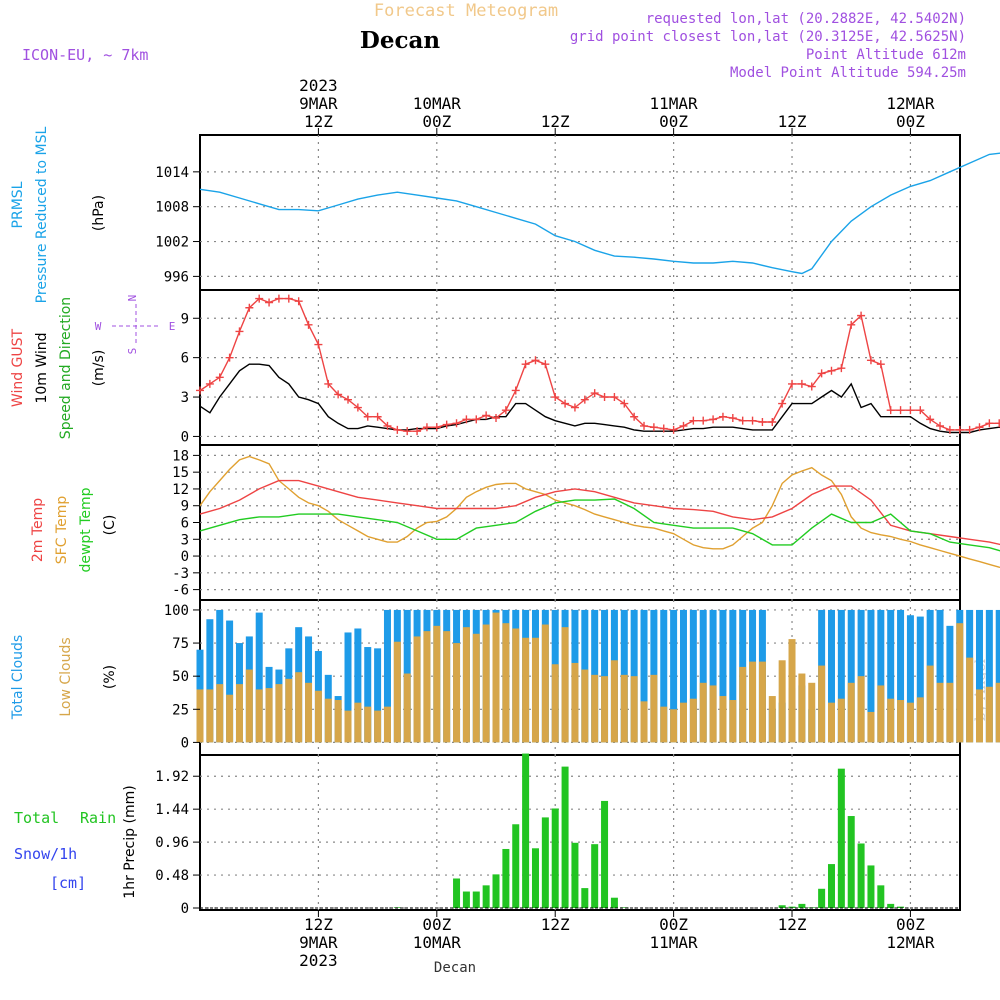 Image resolution: width=1000 pixels, height=1000 pixels. What do you see at coordinates (172, 777) in the screenshot?
I see `y-tick-label: 1.92` at bounding box center [172, 777].